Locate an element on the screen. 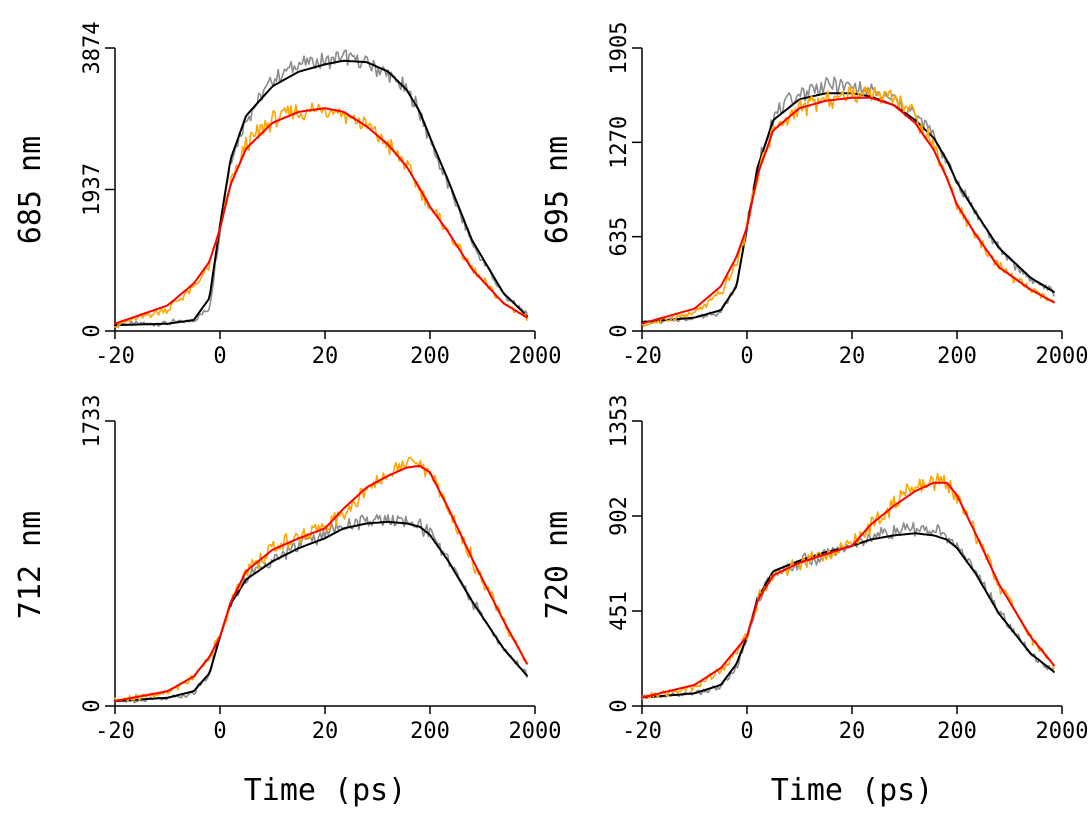  y-tick-label: 1937 is located at coordinates (92, 189).